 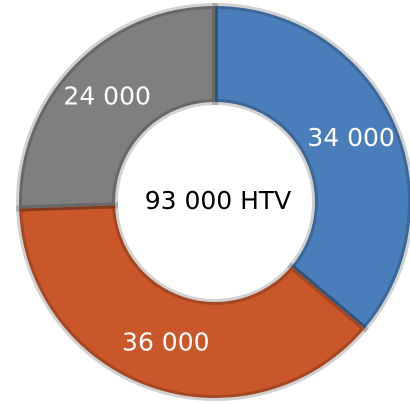 What do you see at coordinates (218, 200) in the screenshot?
I see `center-label: 93 000 HTV` at bounding box center [218, 200].